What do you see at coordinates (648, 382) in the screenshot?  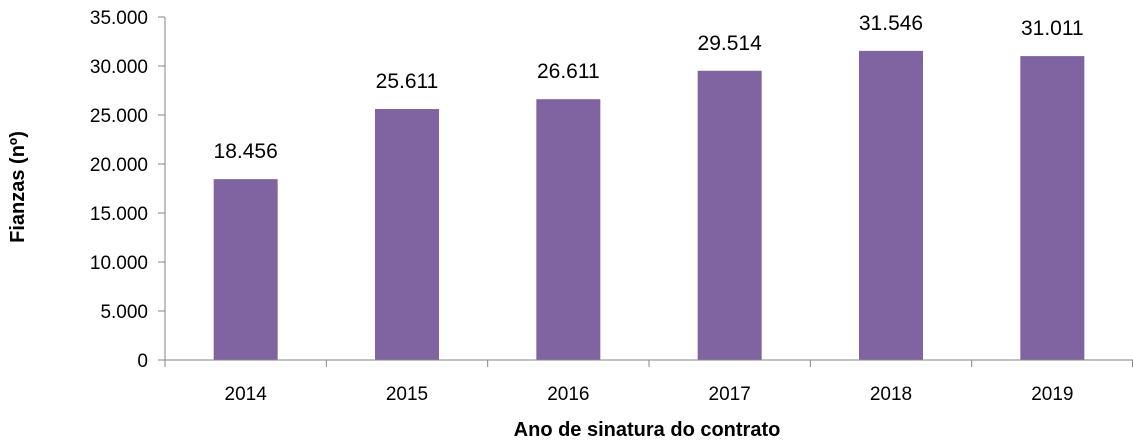 I see `x-axis-ticks: 2014 2015 2016 2017 2018 2019` at bounding box center [648, 382].